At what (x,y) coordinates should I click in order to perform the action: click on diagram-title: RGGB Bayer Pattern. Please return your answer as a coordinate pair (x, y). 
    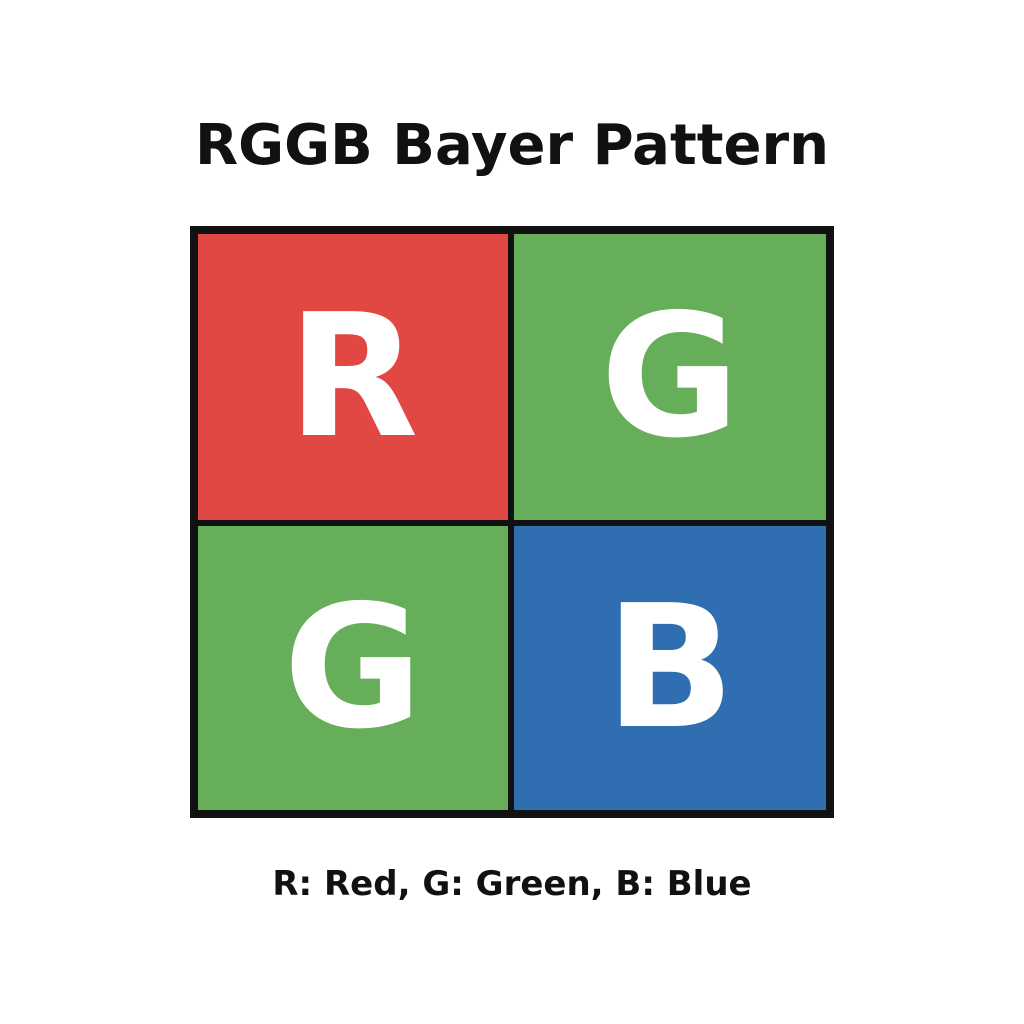
    Looking at the image, I should click on (512, 146).